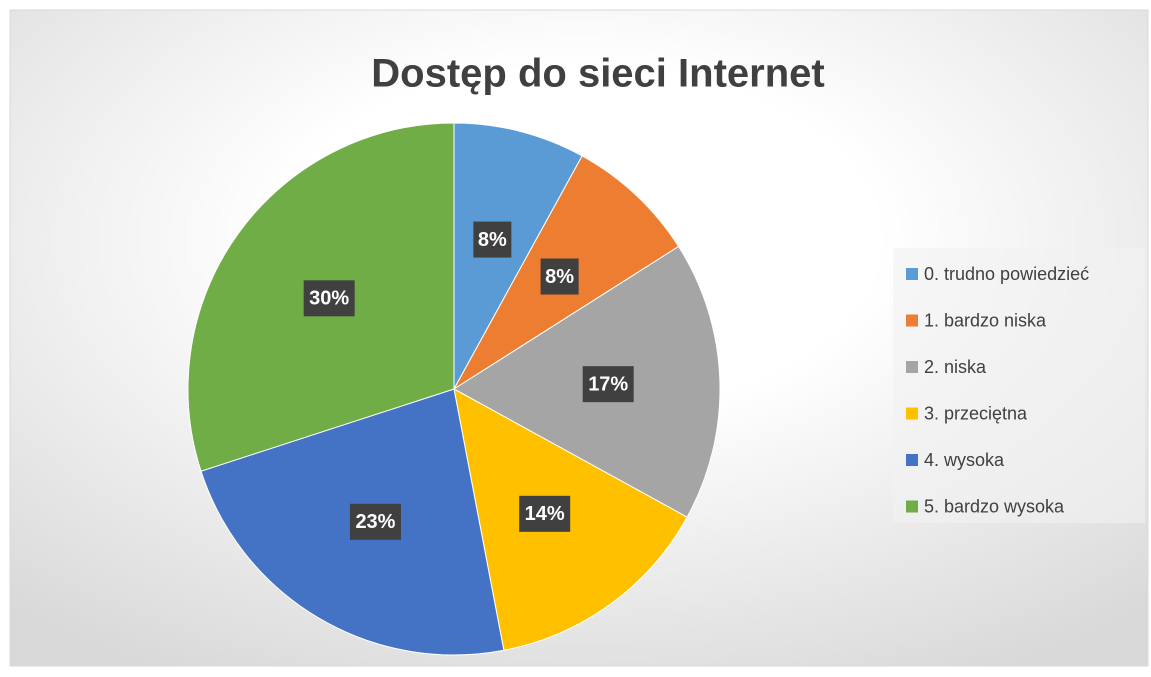  I want to click on legend-label: 3. przeciętna, so click(976, 413).